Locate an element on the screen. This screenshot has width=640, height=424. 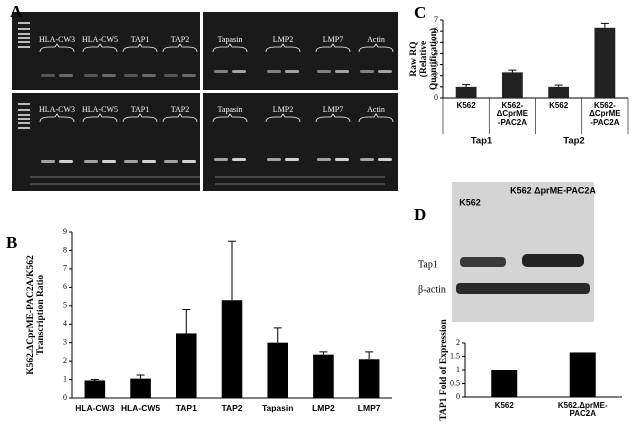
y-axis-label: K562.ΔCprME-PAC2A/K562 is located at coordinates (31, 315).